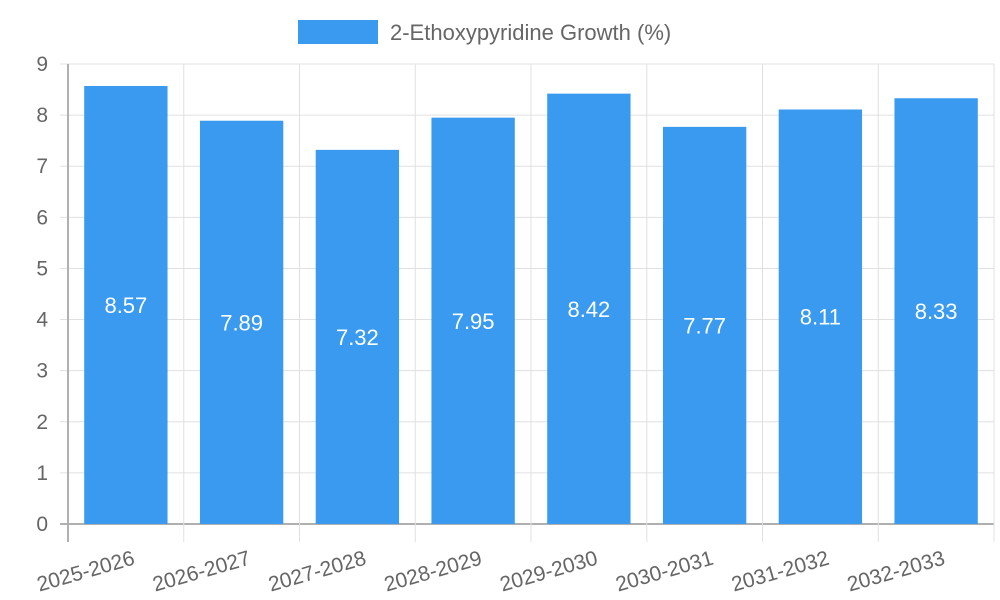  What do you see at coordinates (42, 524) in the screenshot?
I see `y-tick-label: 0` at bounding box center [42, 524].